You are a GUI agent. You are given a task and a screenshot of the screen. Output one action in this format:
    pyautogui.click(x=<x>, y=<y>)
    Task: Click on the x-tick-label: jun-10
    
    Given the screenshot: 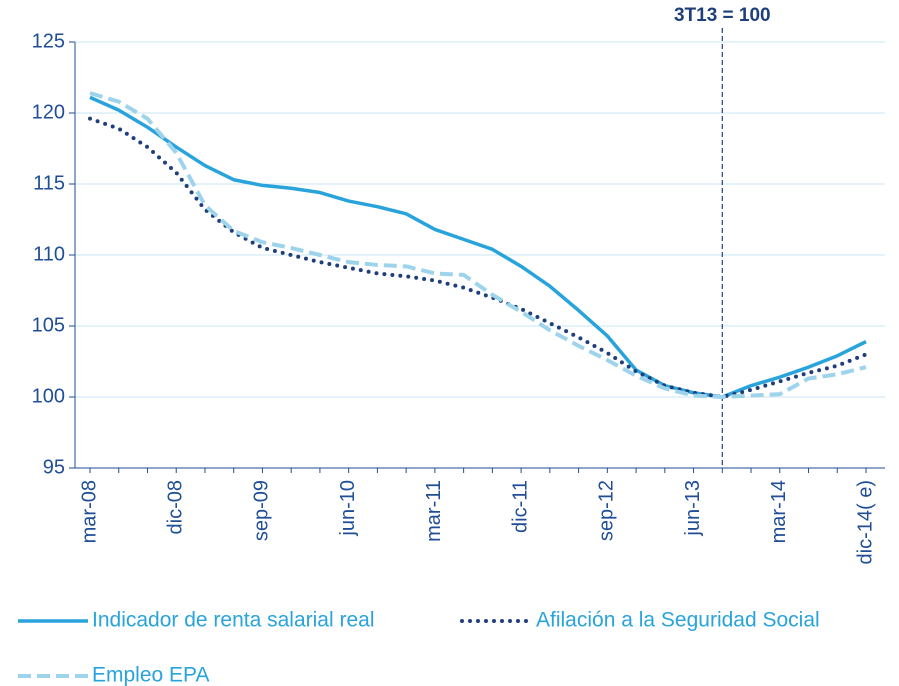 What is the action you would take?
    pyautogui.click(x=348, y=508)
    